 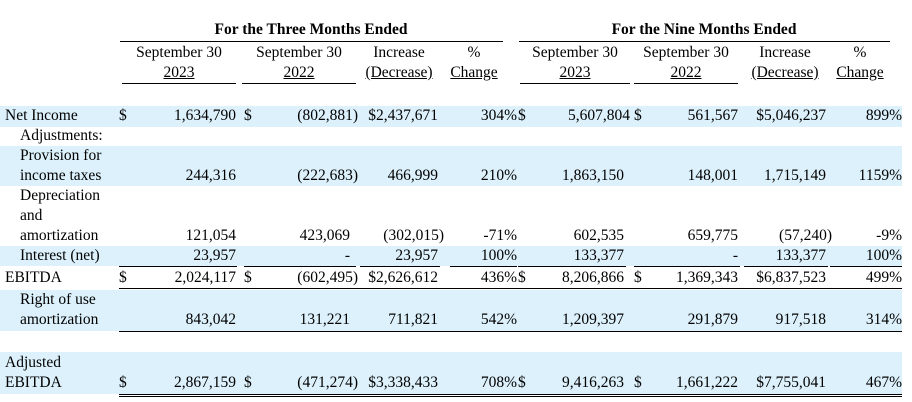 I want to click on row-label-provision-line2: income taxes, so click(x=61, y=175).